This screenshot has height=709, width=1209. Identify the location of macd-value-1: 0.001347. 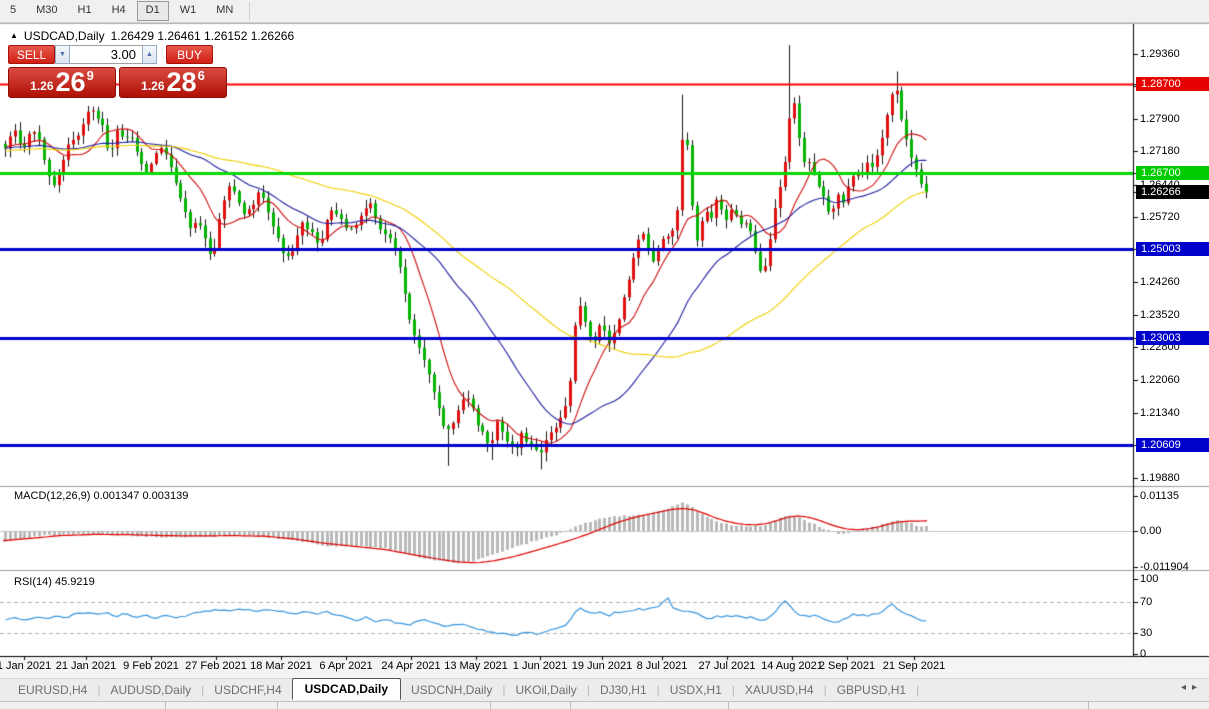
(116, 496).